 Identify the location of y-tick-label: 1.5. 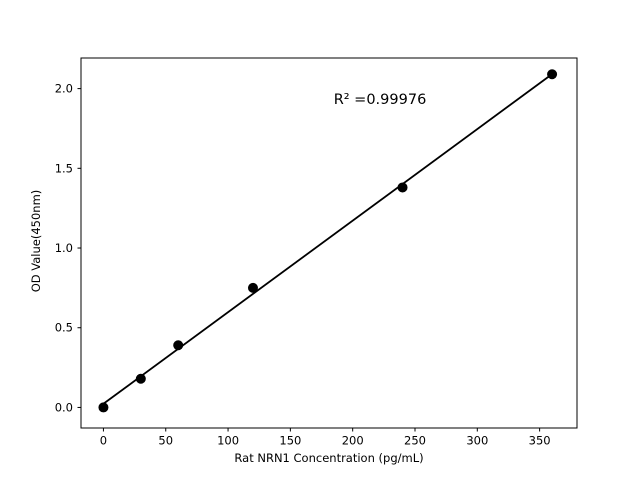
(64, 168).